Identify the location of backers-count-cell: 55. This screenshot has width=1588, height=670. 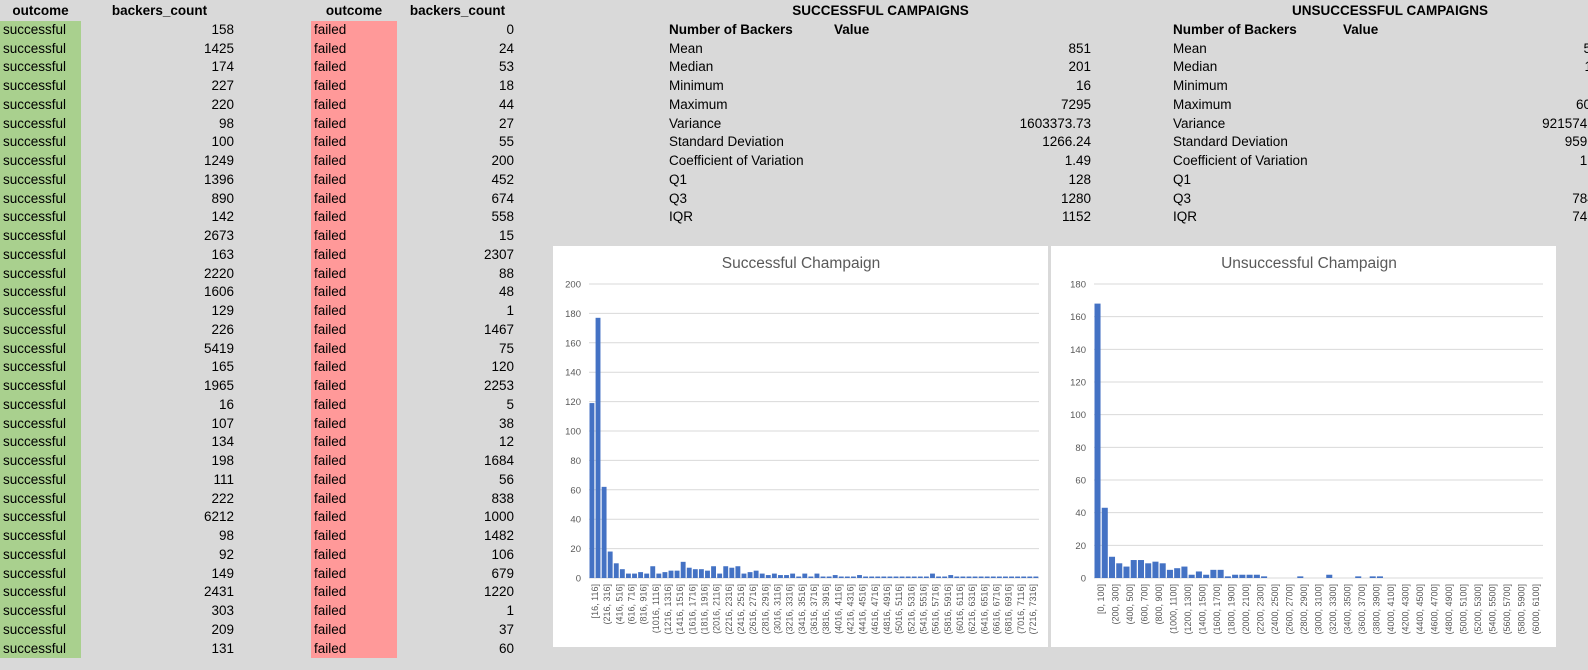
(506, 142).